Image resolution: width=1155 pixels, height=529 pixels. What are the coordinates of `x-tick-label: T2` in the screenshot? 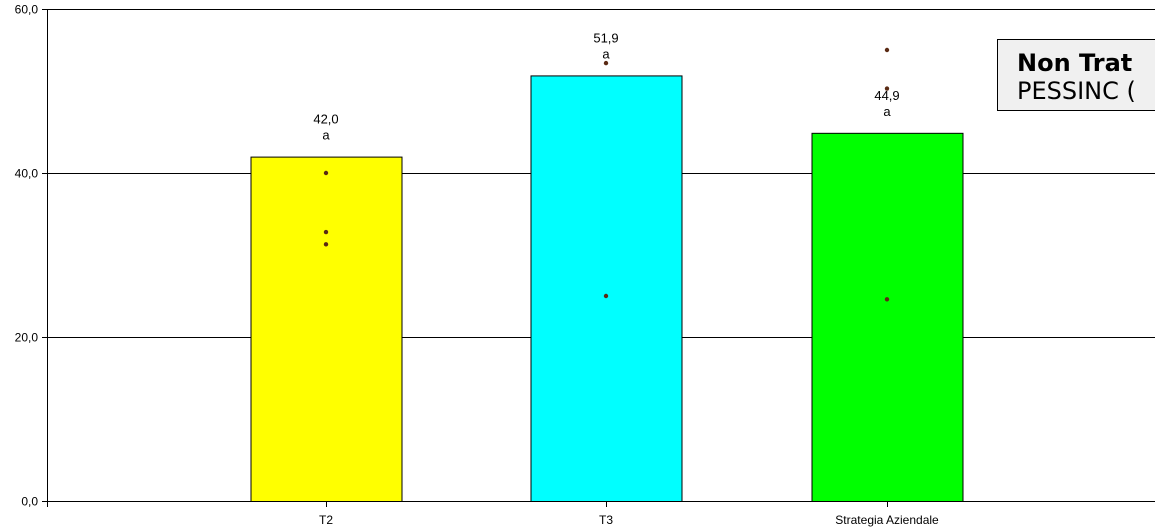 It's located at (326, 520).